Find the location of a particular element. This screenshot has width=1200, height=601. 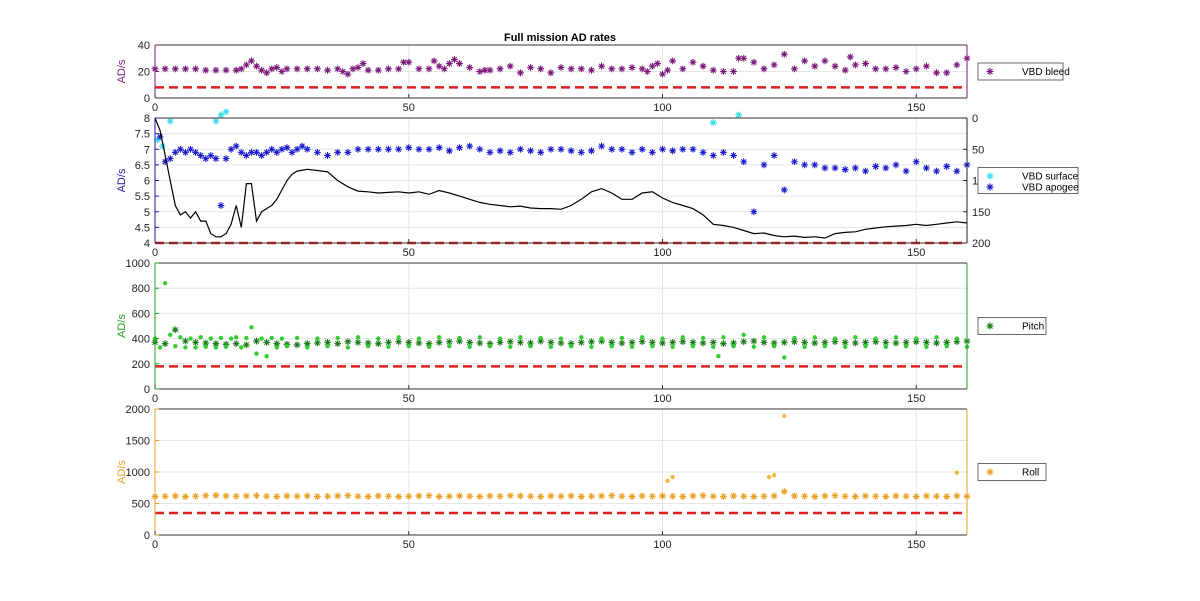

x-tick-label: 0 is located at coordinates (155, 399).